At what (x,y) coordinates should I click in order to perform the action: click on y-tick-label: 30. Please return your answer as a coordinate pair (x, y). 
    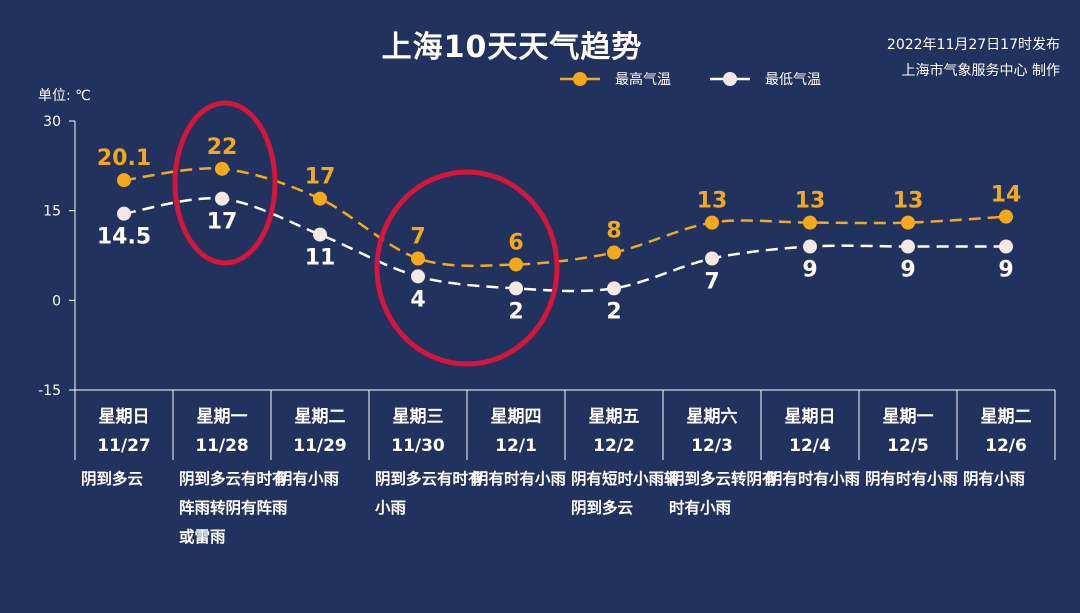
    Looking at the image, I should click on (52, 122).